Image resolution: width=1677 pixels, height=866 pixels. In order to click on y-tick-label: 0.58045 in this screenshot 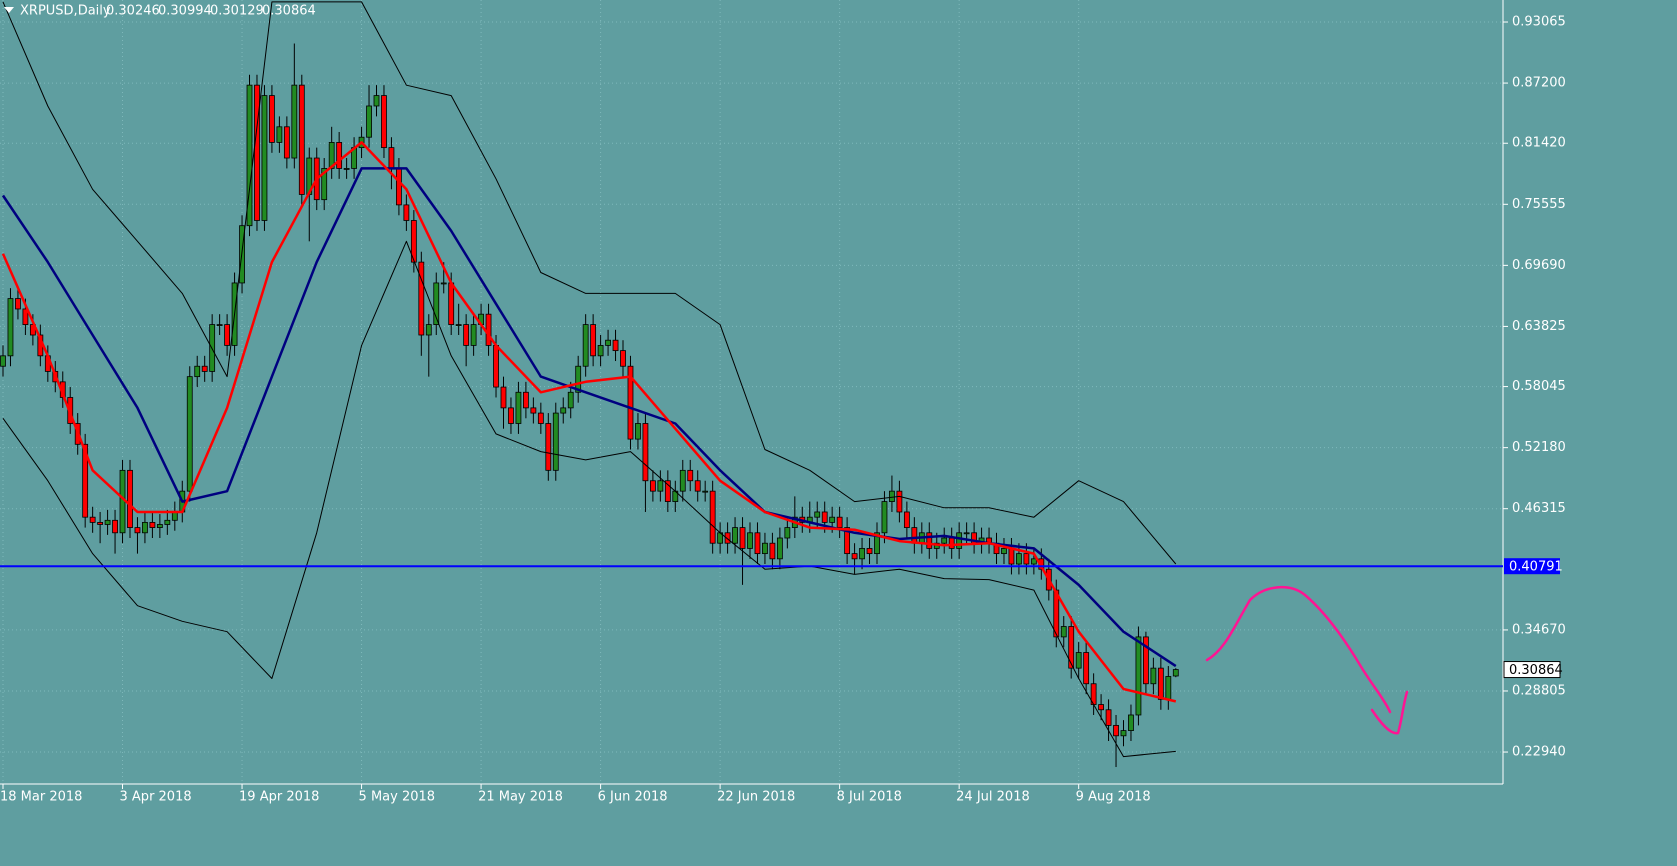, I will do `click(1539, 386)`.